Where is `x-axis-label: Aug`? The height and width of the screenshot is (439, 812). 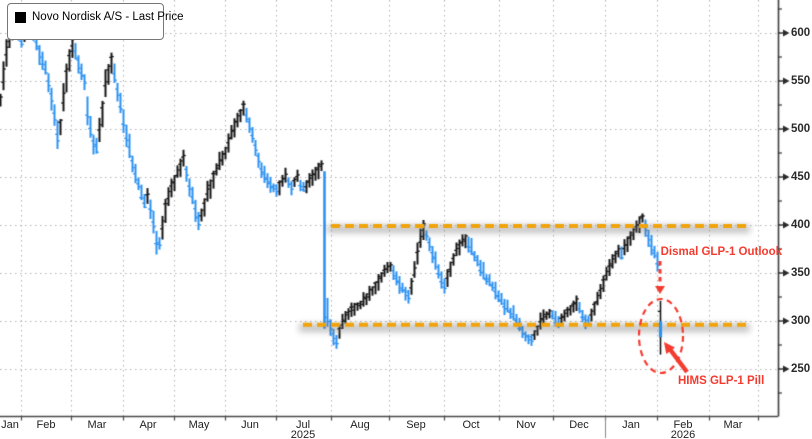 x-axis-label: Aug is located at coordinates (360, 425).